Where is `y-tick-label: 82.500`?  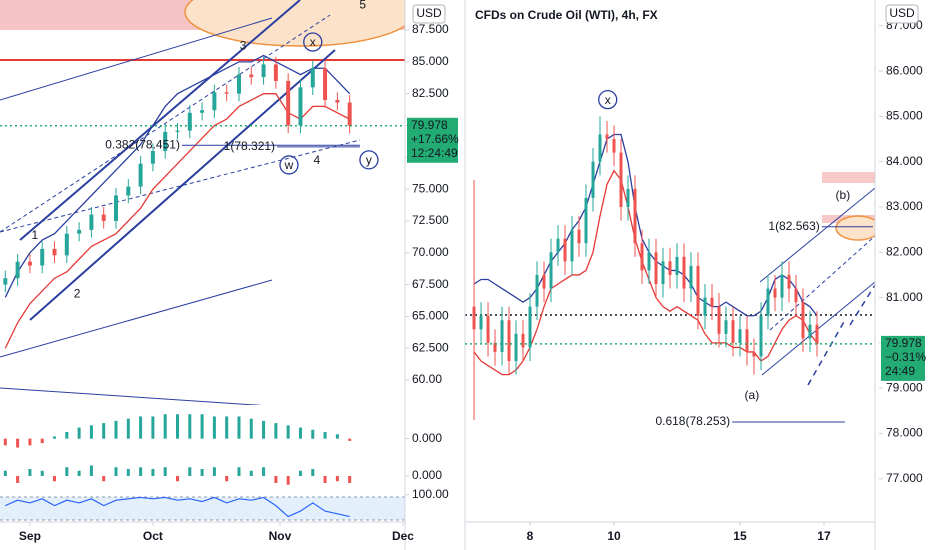 y-tick-label: 82.500 is located at coordinates (430, 93).